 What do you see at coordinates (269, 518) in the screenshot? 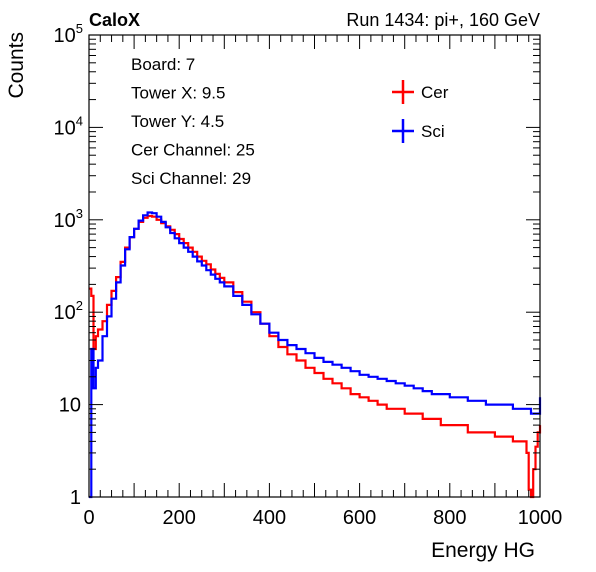
I see `x-tick-label: 400` at bounding box center [269, 518].